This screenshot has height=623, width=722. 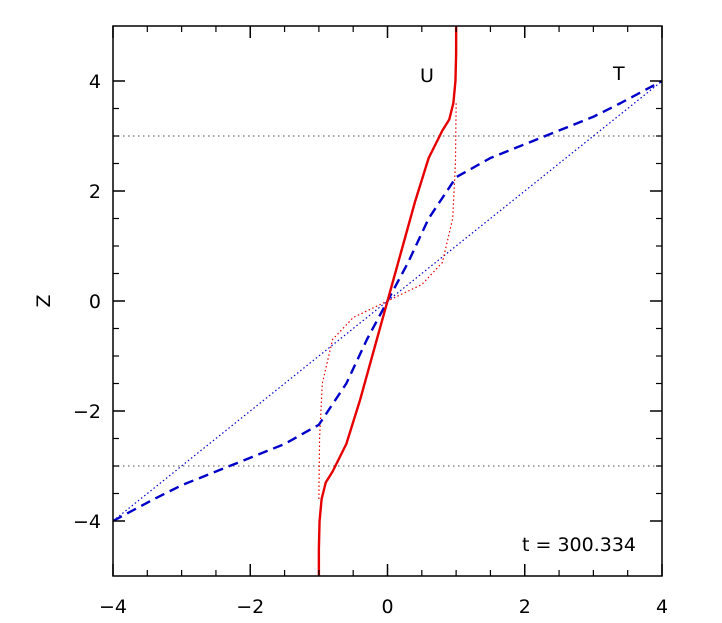 I want to click on annotation-t: T, so click(x=618, y=74).